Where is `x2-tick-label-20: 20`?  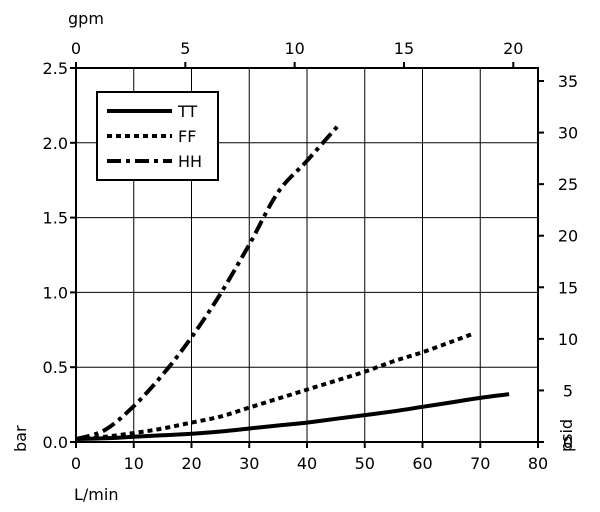 x2-tick-label-20: 20 is located at coordinates (513, 48).